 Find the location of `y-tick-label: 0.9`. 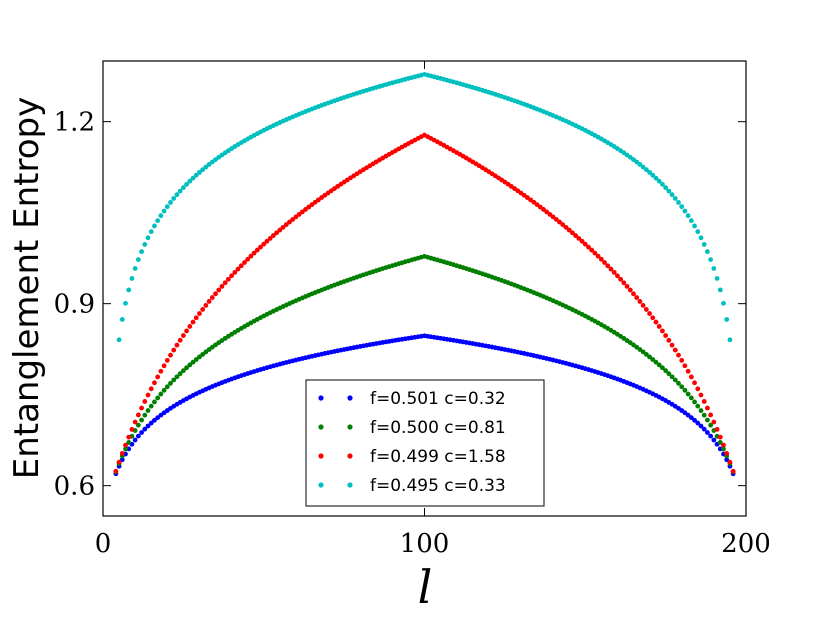

y-tick-label: 0.9 is located at coordinates (74, 305).